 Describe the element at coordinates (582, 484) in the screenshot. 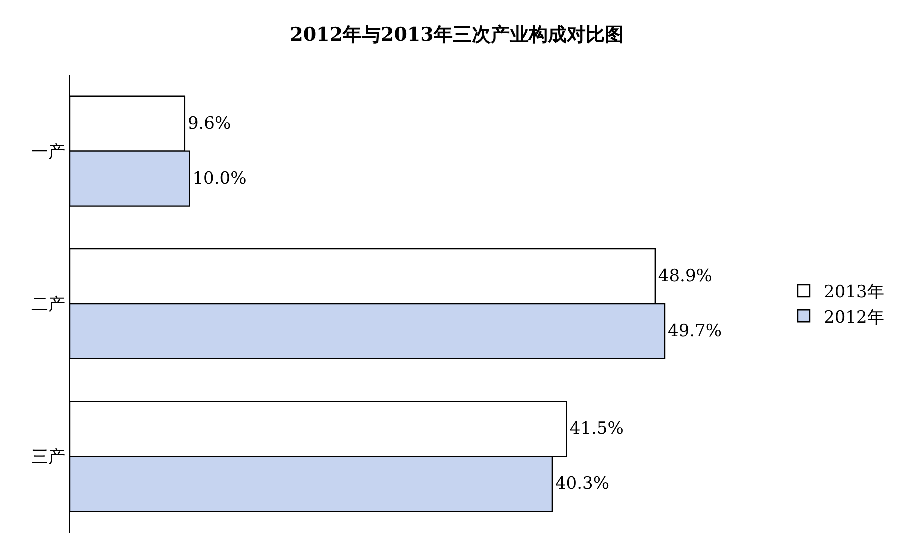

I see `data-label: 40.3%` at that location.